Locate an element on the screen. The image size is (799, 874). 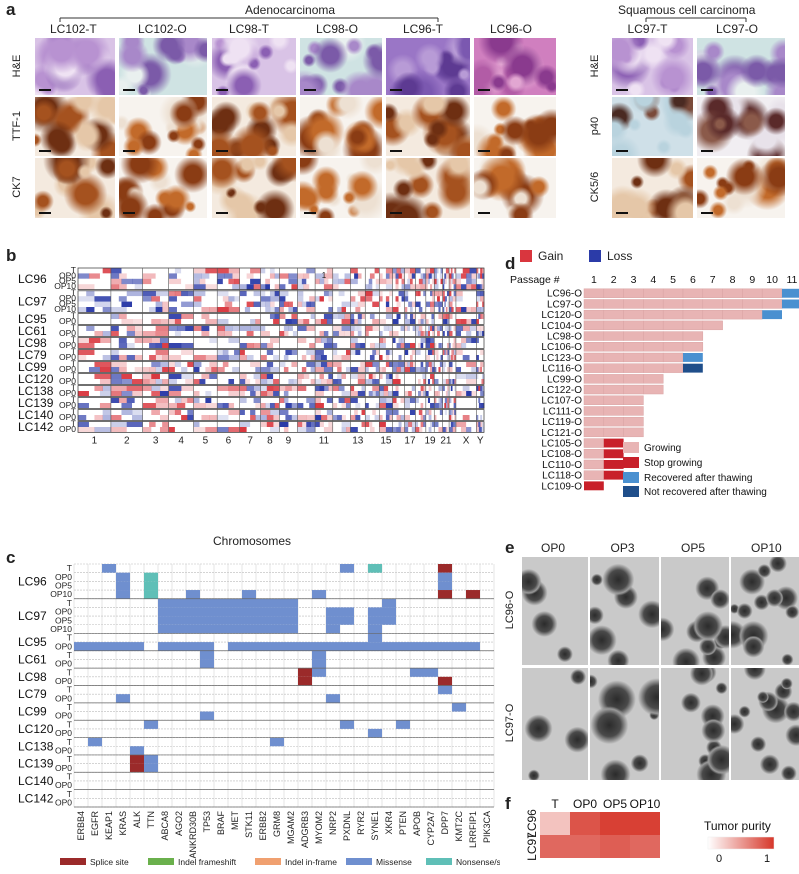
stain-label-squam-1: p40 is located at coordinates (595, 125).